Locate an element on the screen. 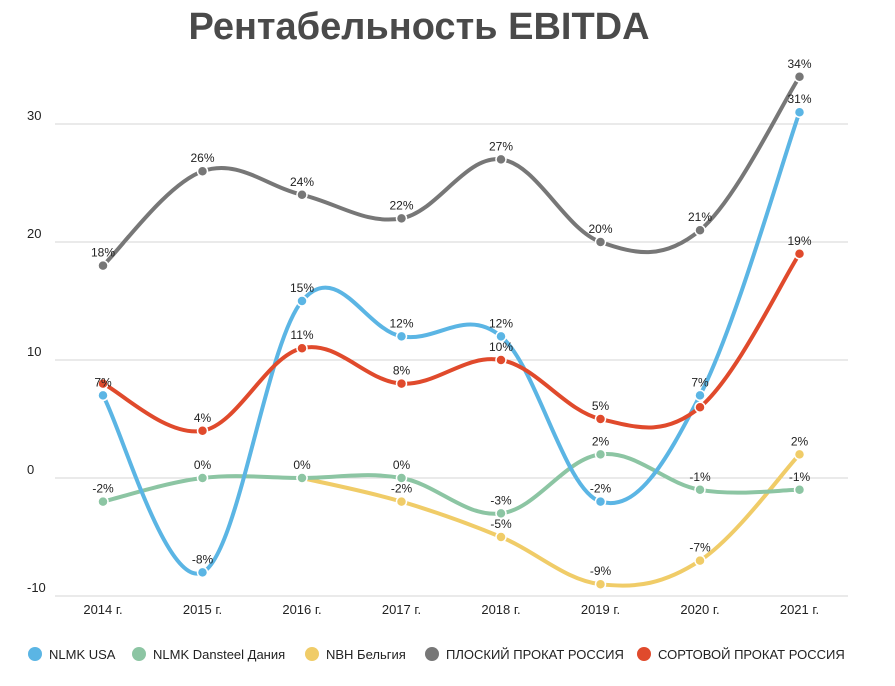 The width and height of the screenshot is (895, 686). data-label: -8% is located at coordinates (203, 559).